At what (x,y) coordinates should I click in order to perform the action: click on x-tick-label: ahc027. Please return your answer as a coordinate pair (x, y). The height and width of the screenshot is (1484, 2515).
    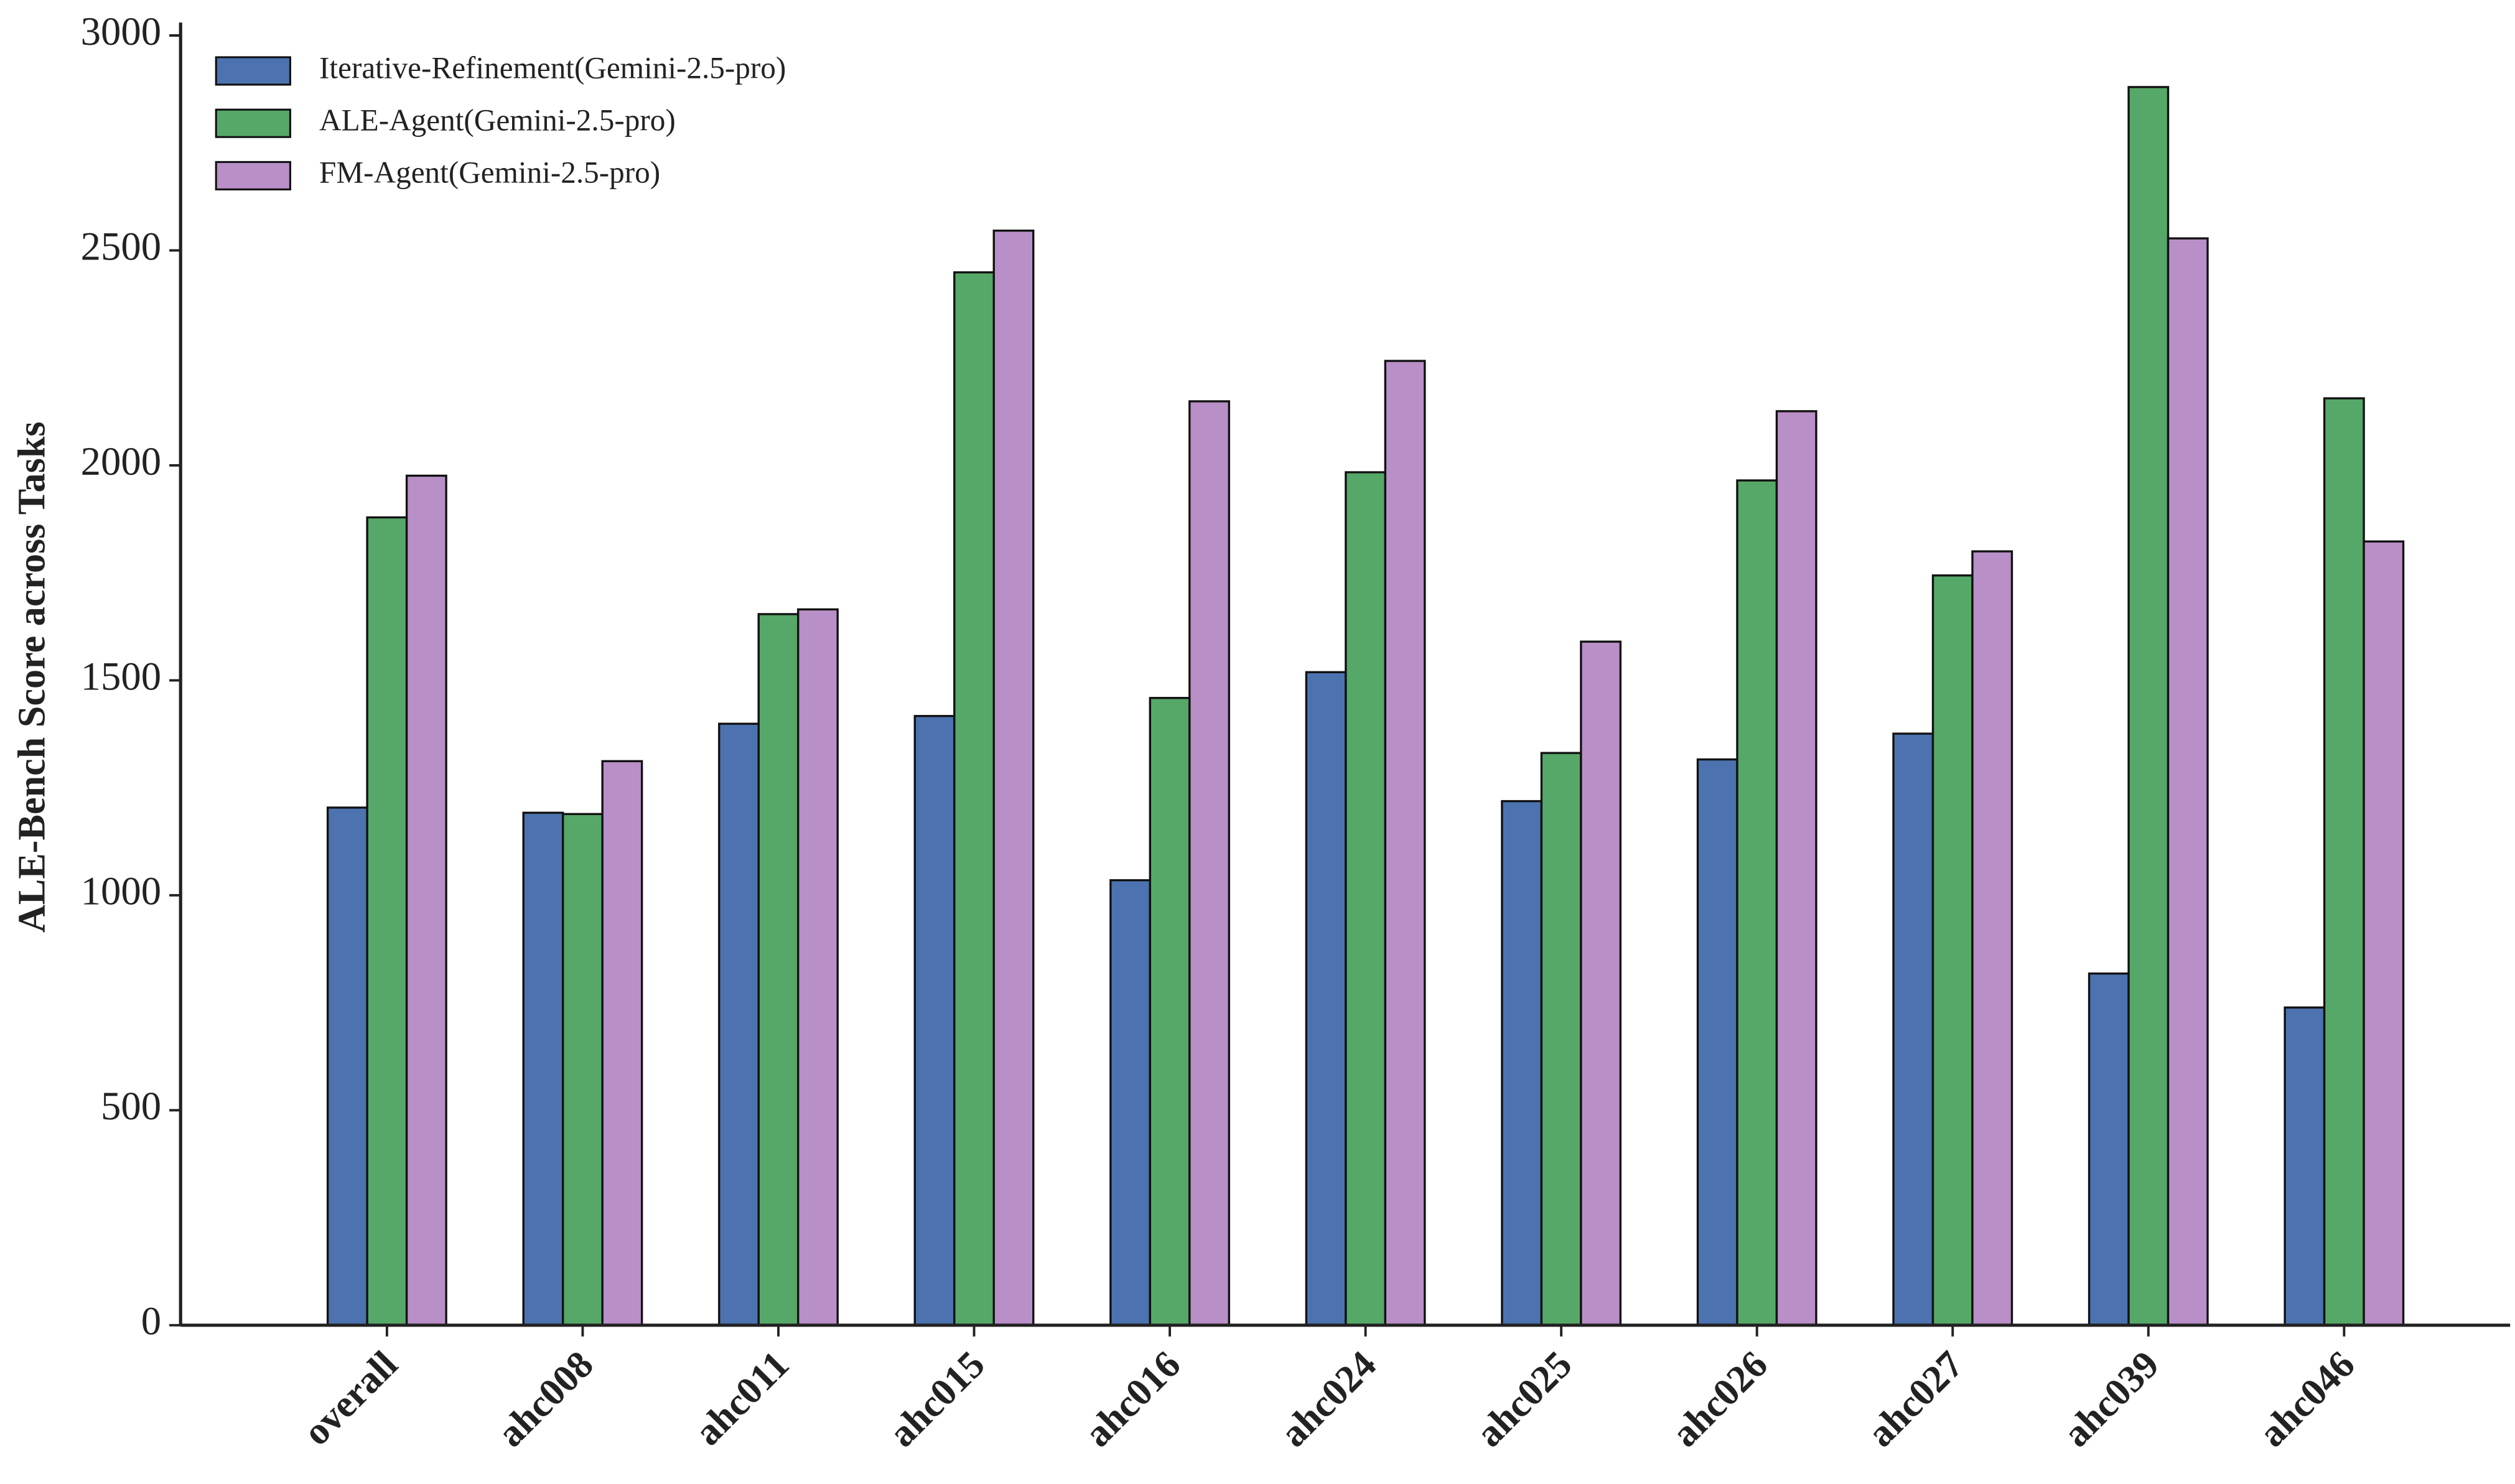
    Looking at the image, I should click on (1916, 1399).